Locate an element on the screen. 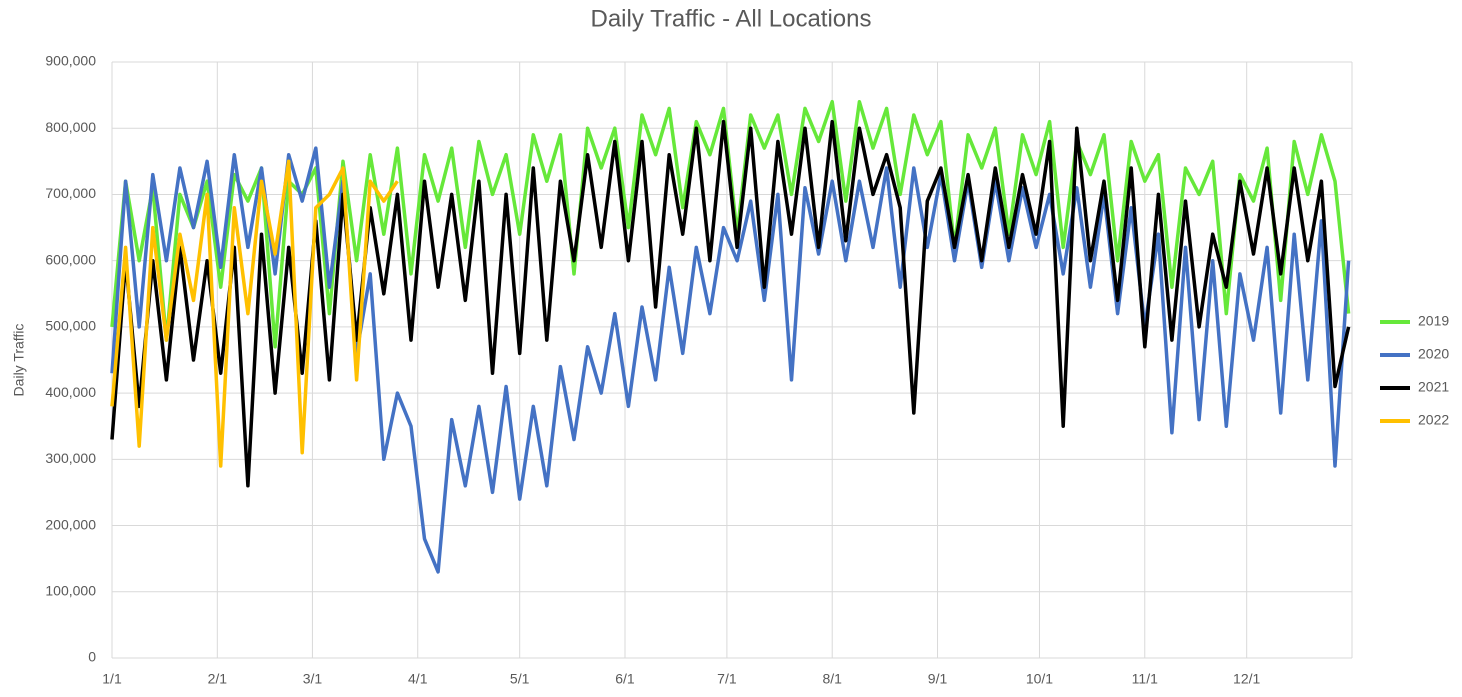 The image size is (1462, 697). y-tick-label: 700,000 is located at coordinates (70, 193).